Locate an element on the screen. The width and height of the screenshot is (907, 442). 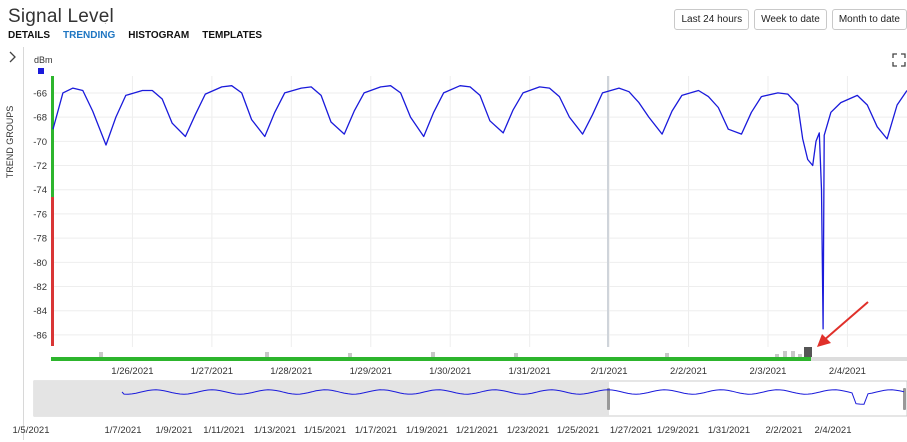
x-tick-label: 1/31/2021 is located at coordinates (530, 371).